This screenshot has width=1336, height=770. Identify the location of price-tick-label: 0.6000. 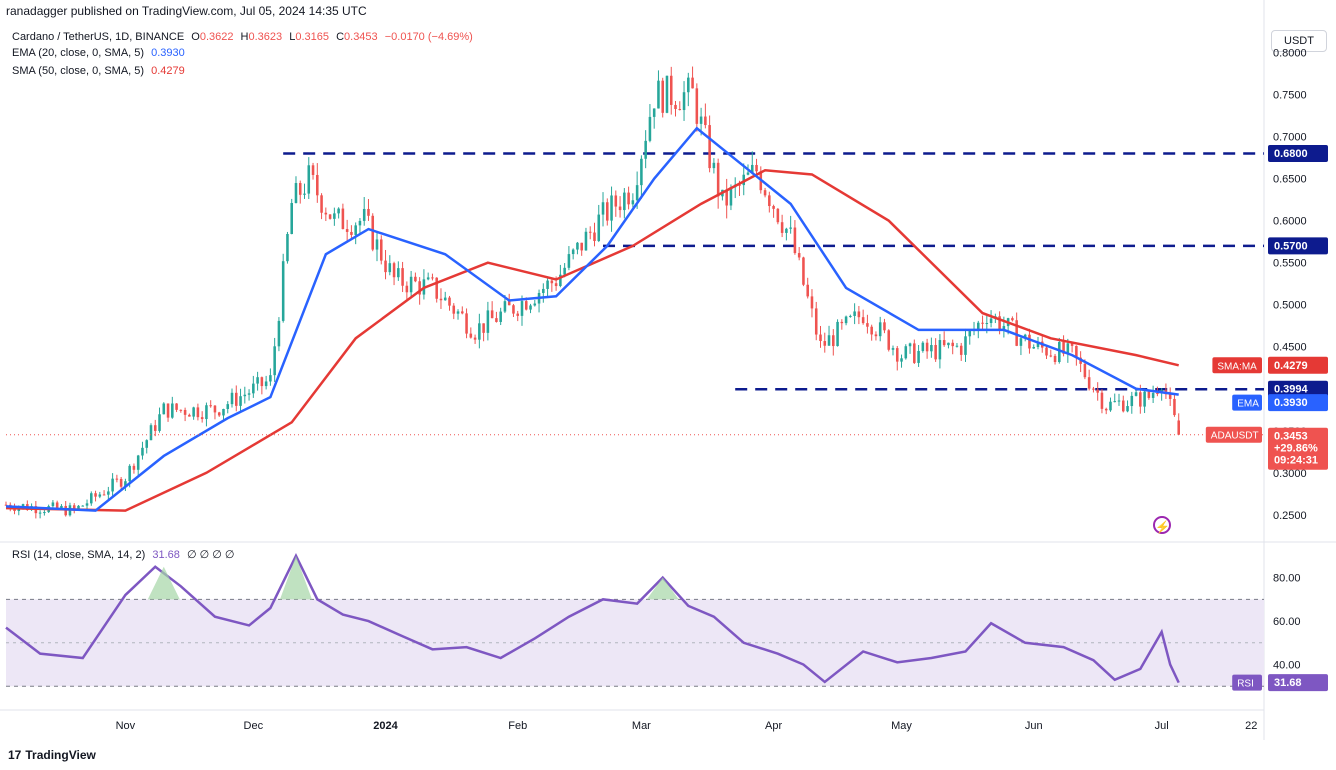
(1290, 222).